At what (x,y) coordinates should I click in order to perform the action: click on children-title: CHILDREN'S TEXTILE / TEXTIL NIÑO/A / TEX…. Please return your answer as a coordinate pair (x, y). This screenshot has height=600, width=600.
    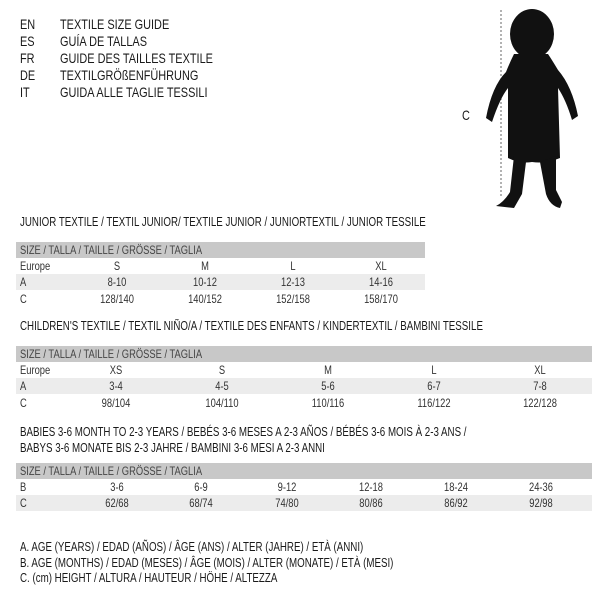
    Looking at the image, I should click on (251, 326).